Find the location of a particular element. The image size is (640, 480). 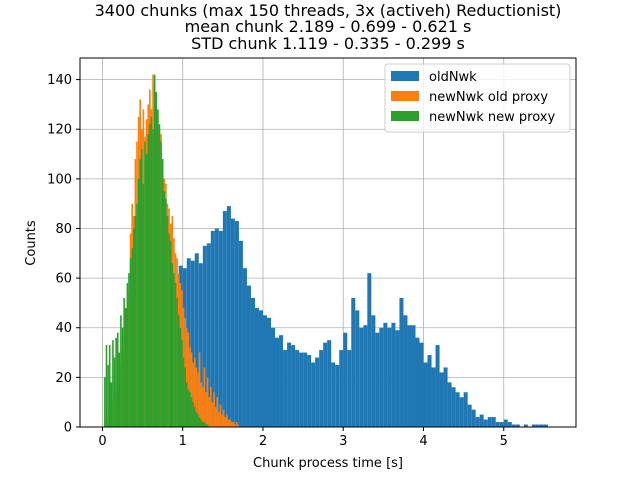

title-line-3: STD chunk 1.119 - 0.335 - 0.299 s is located at coordinates (328, 43).